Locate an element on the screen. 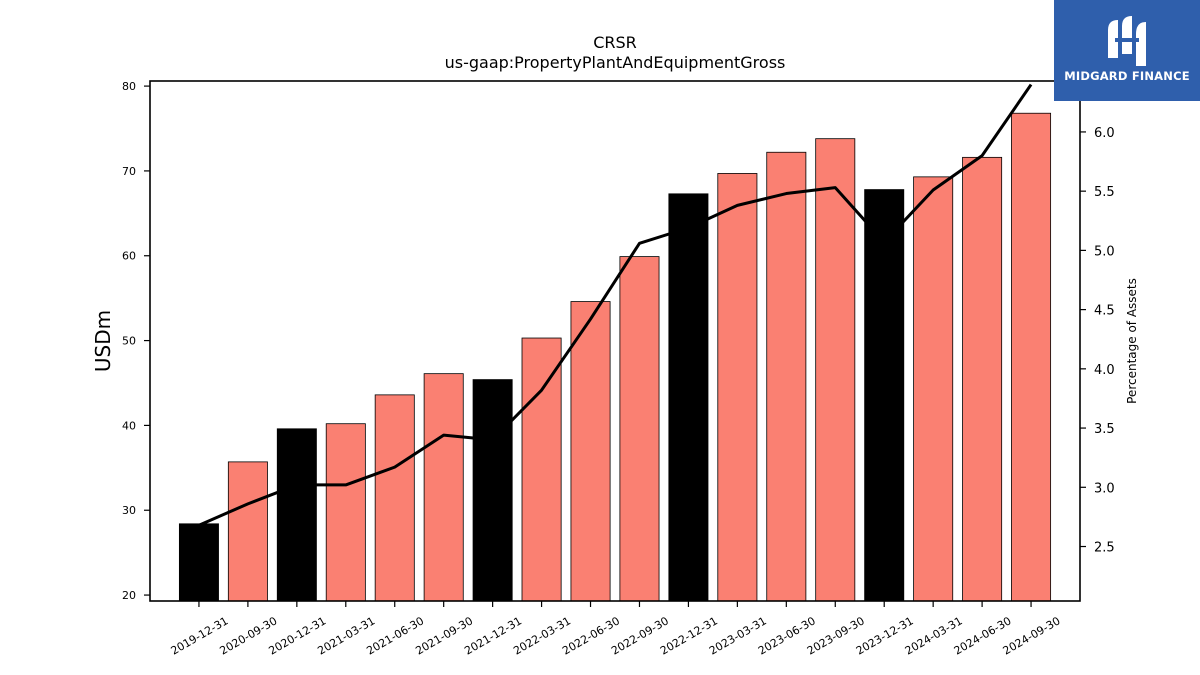 This screenshot has width=1200, height=675. y-tick-label: 20 is located at coordinates (129, 595).